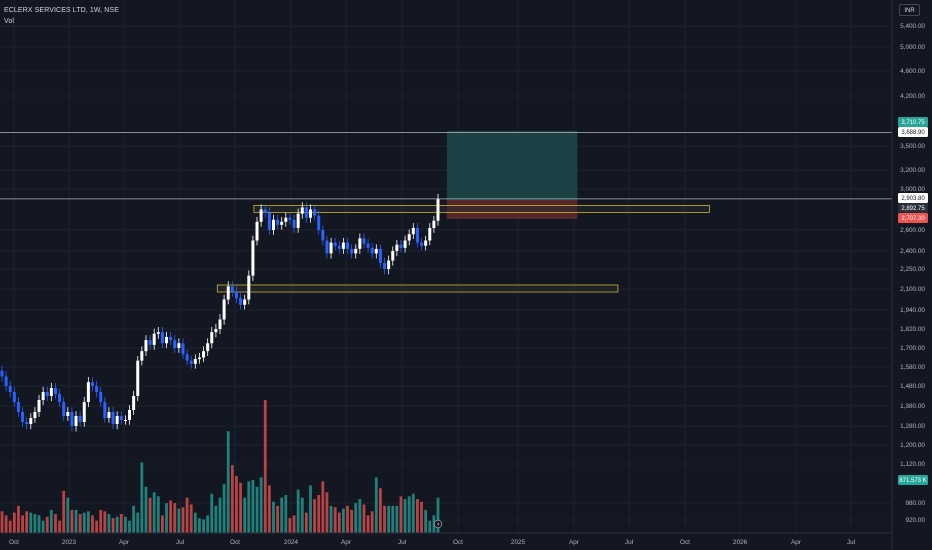 Image resolution: width=932 pixels, height=550 pixels. I want to click on time-axis-label: 2025, so click(518, 542).